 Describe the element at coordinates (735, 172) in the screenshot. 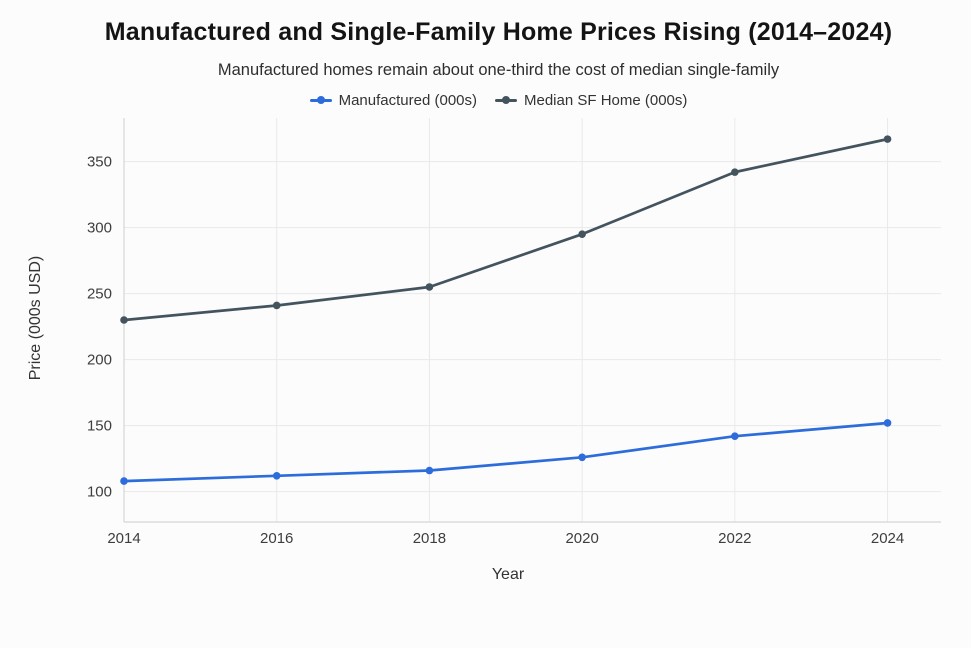

I see `data-point-median-sf-home-000s-2022` at that location.